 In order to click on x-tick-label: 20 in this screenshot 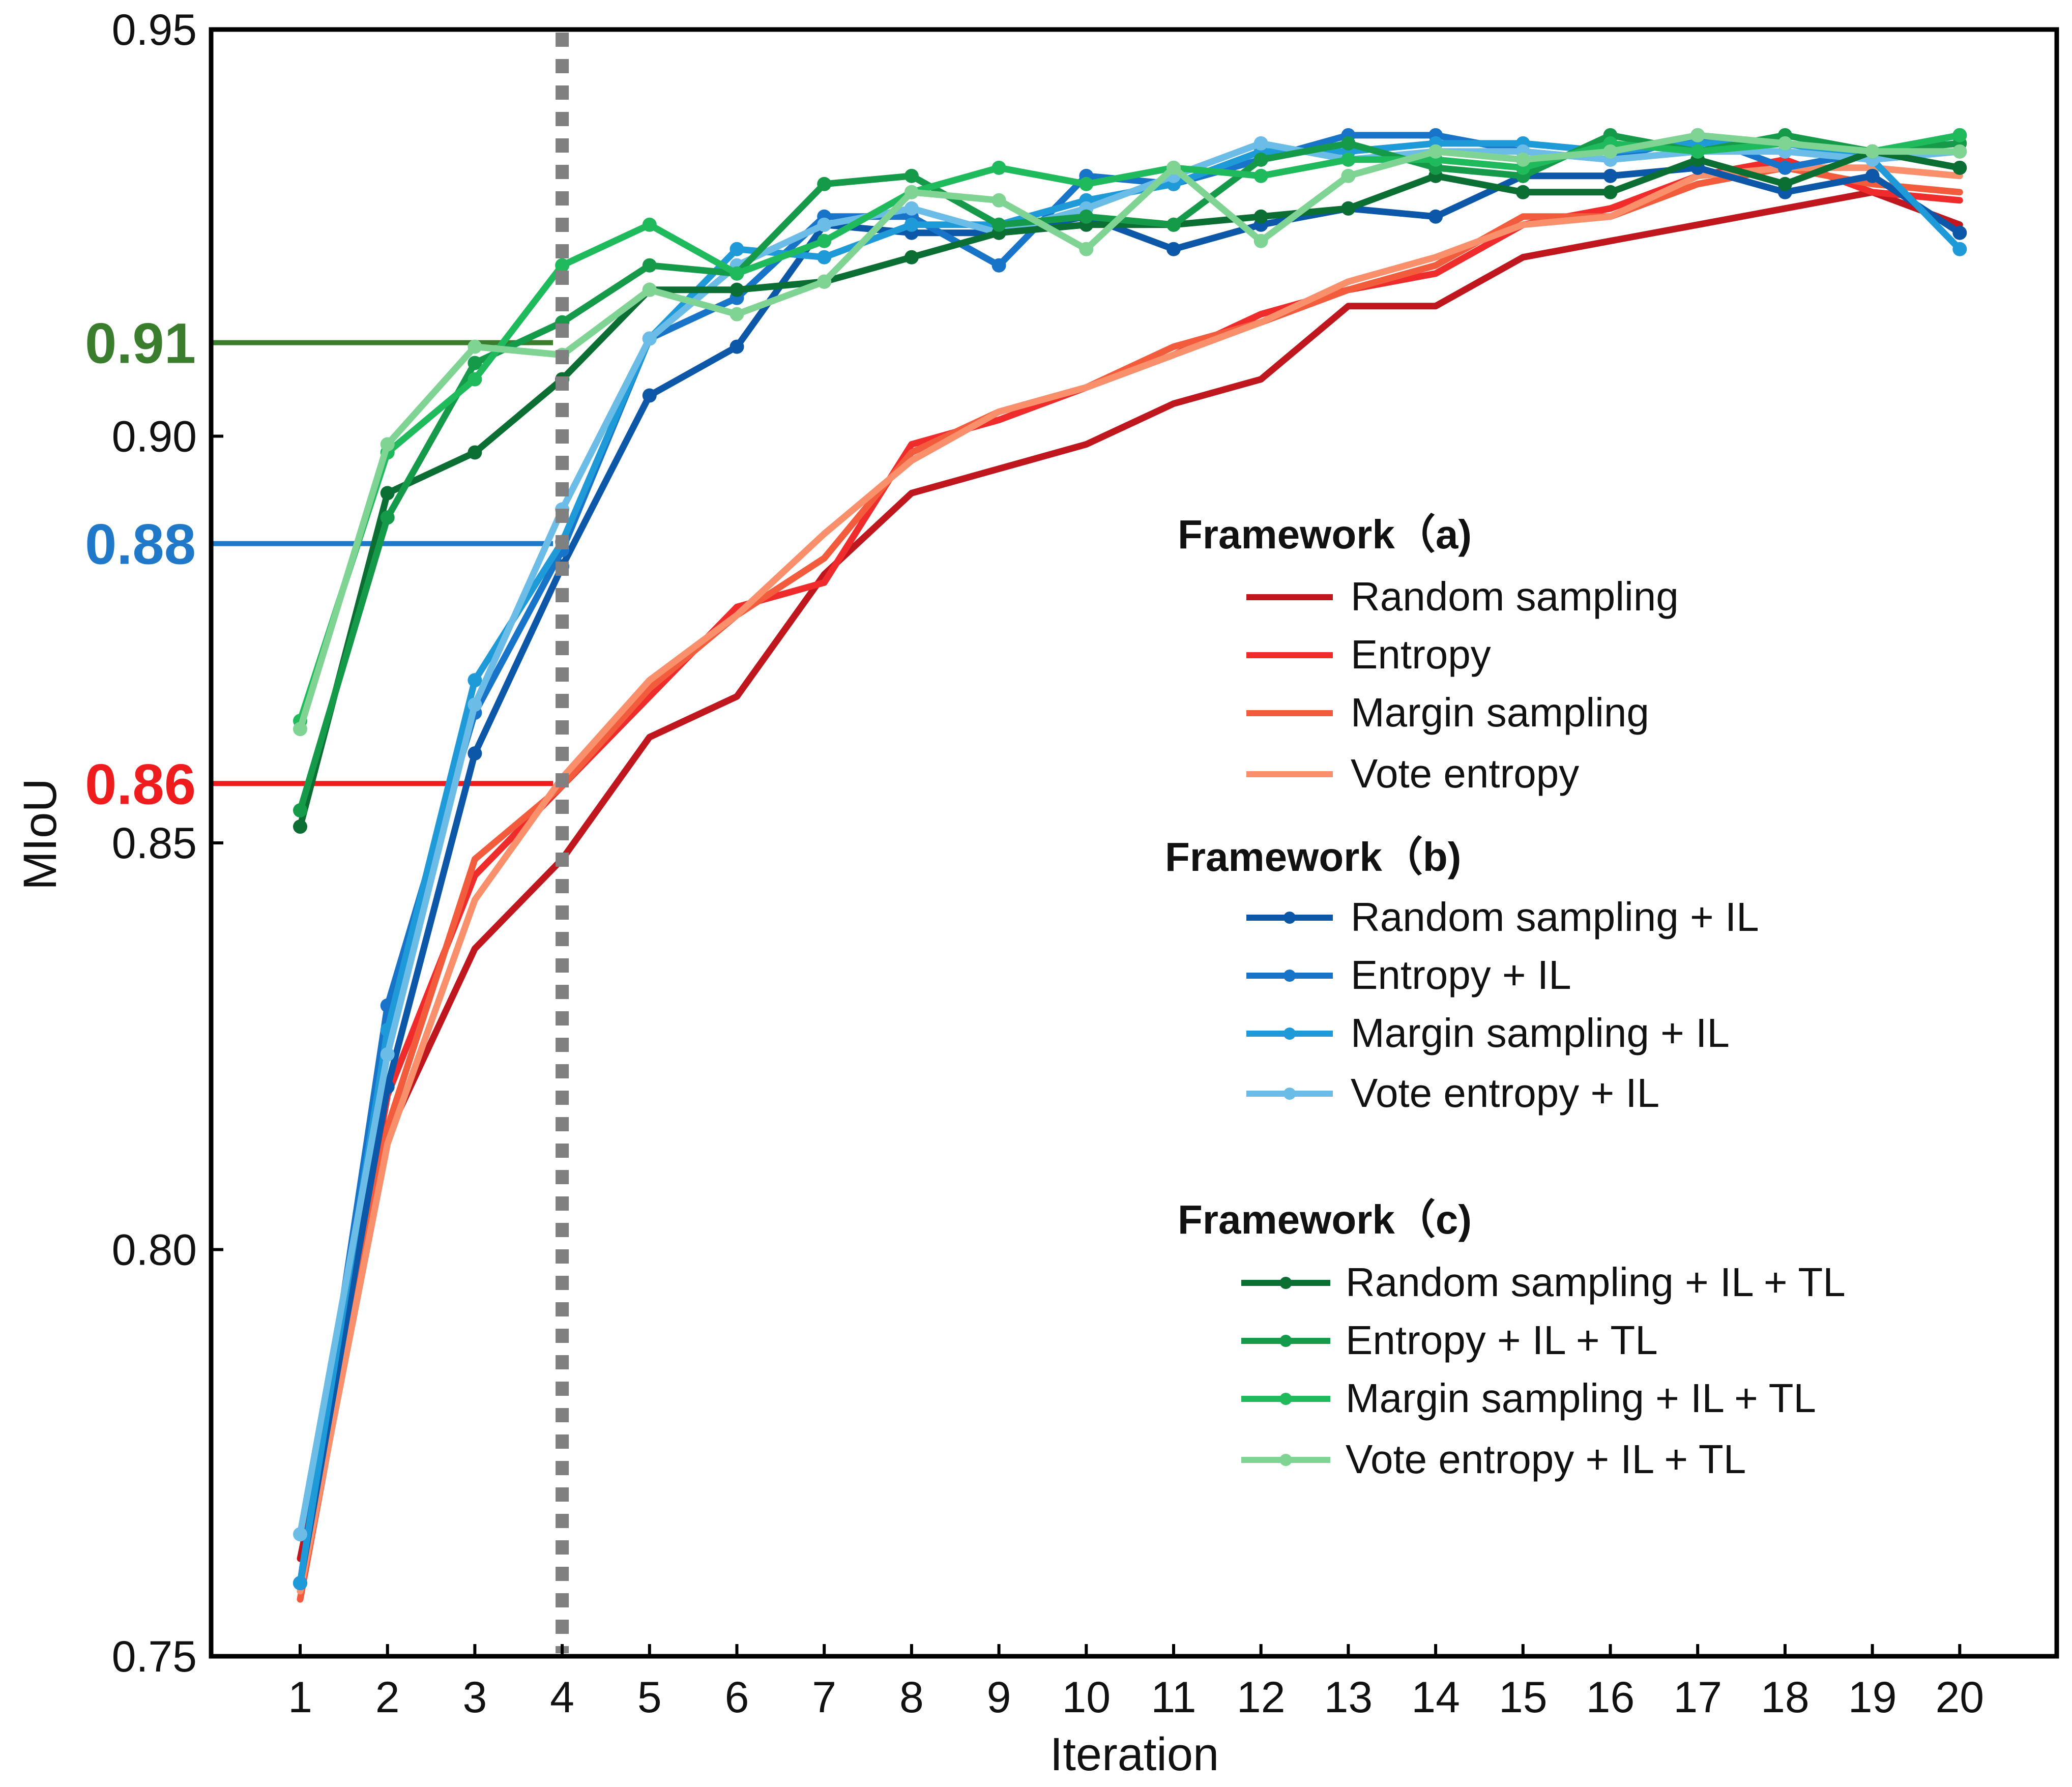, I will do `click(1959, 1698)`.